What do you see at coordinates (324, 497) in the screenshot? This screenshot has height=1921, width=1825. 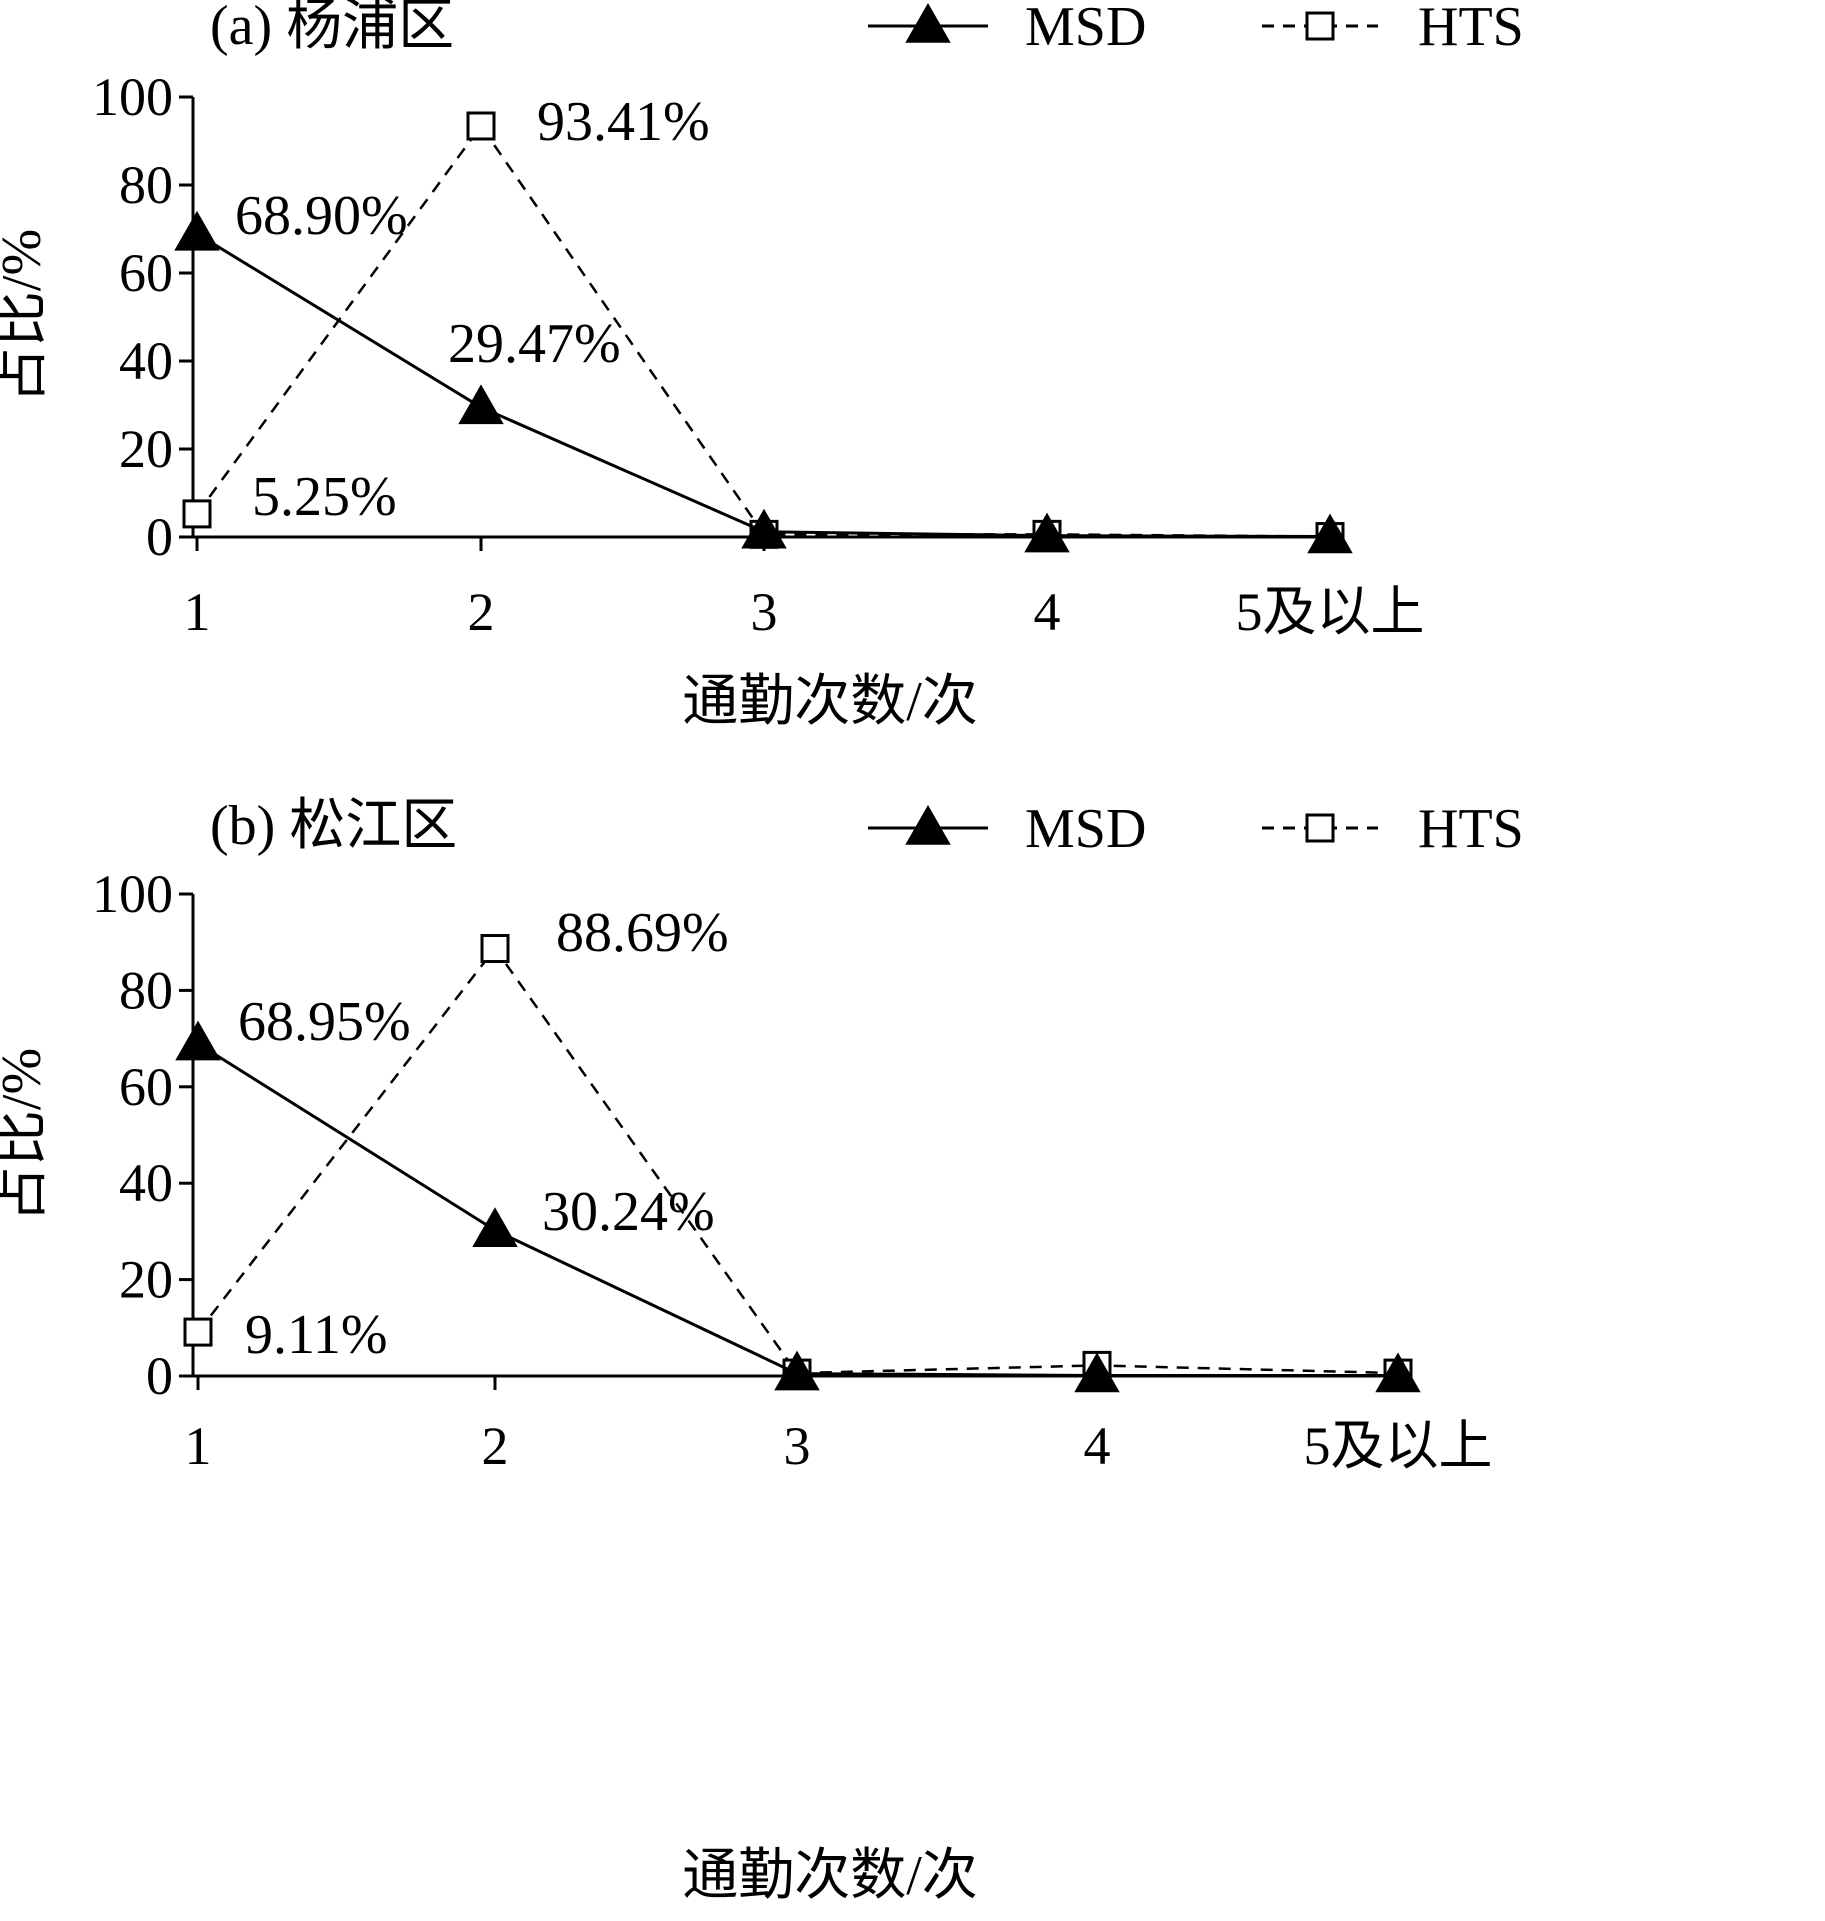 I see `data-label-hts: 5.25%` at bounding box center [324, 497].